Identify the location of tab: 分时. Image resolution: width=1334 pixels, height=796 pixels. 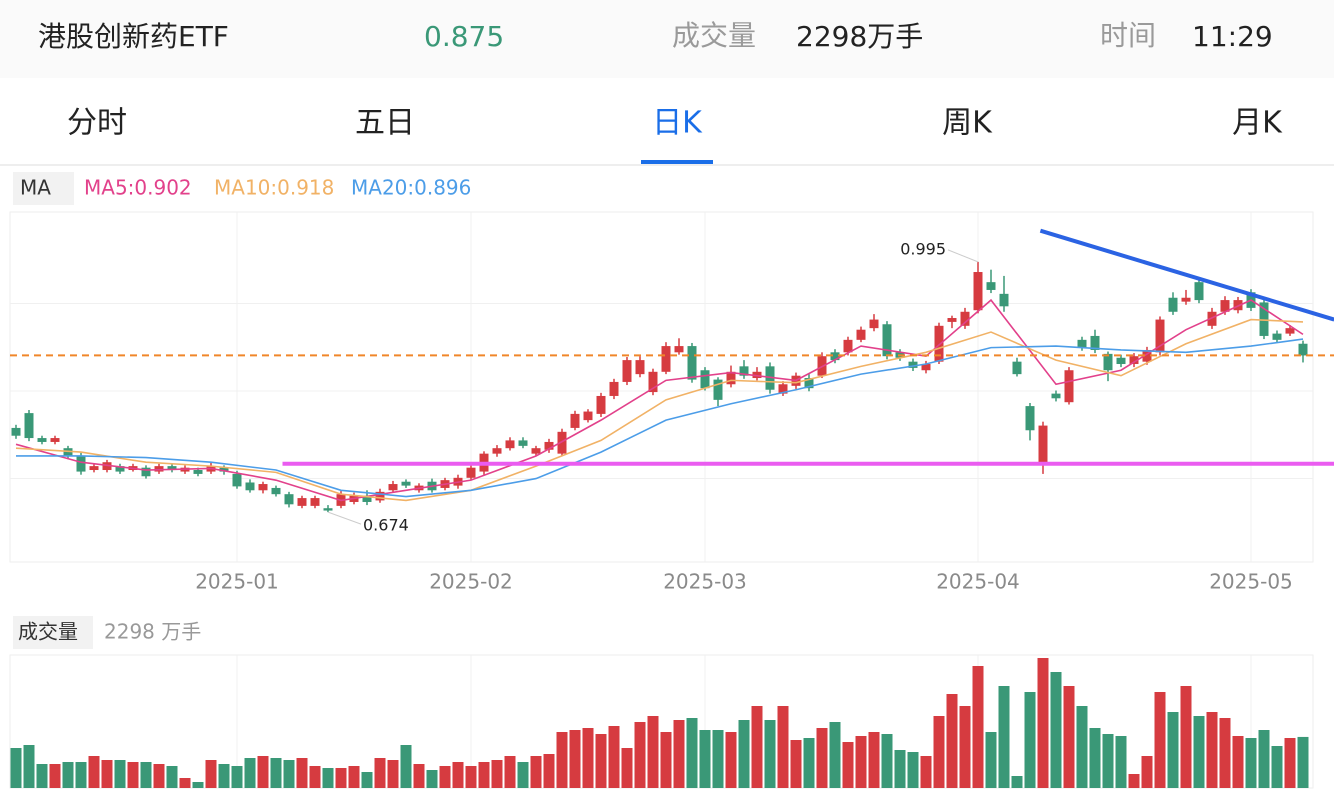
(97, 123).